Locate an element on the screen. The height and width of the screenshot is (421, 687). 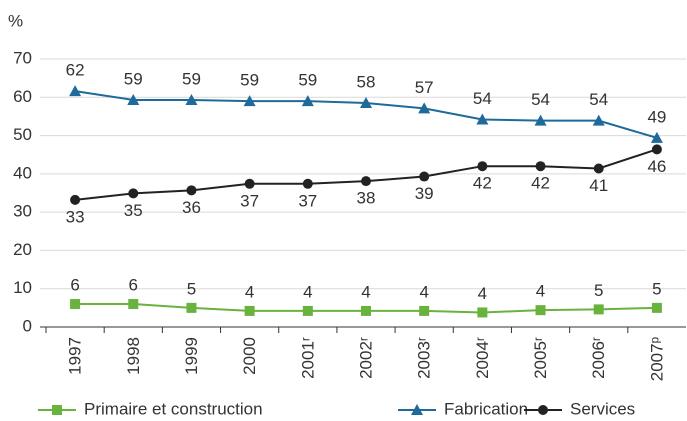
x-tick-label: 2001ʳ is located at coordinates (307, 358).